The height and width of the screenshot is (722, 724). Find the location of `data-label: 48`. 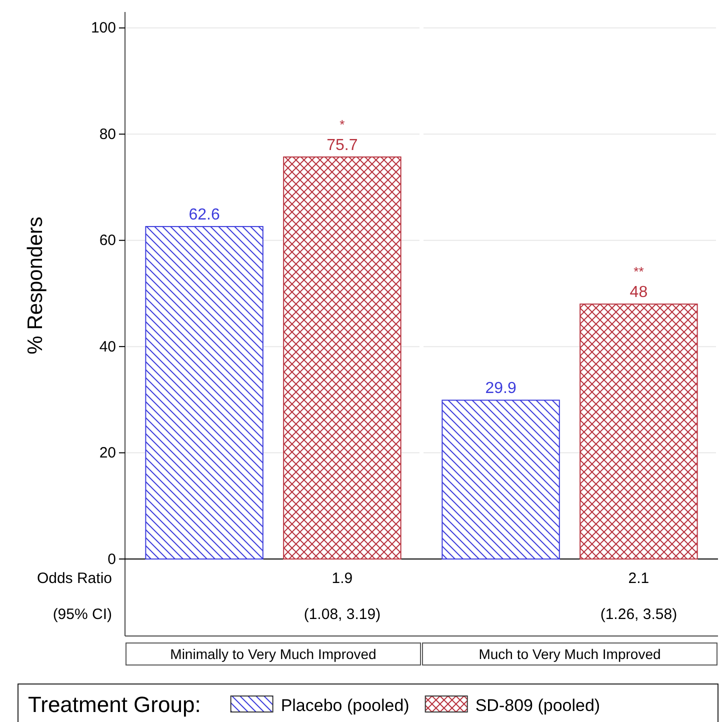

data-label: 48 is located at coordinates (639, 293).